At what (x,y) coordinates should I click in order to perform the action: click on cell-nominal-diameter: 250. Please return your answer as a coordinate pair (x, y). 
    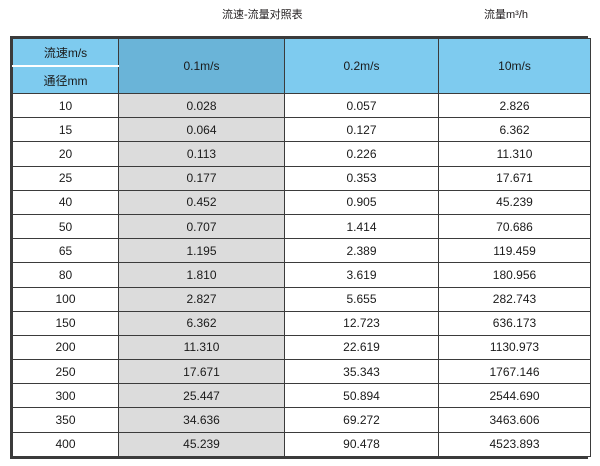
    Looking at the image, I should click on (65, 372).